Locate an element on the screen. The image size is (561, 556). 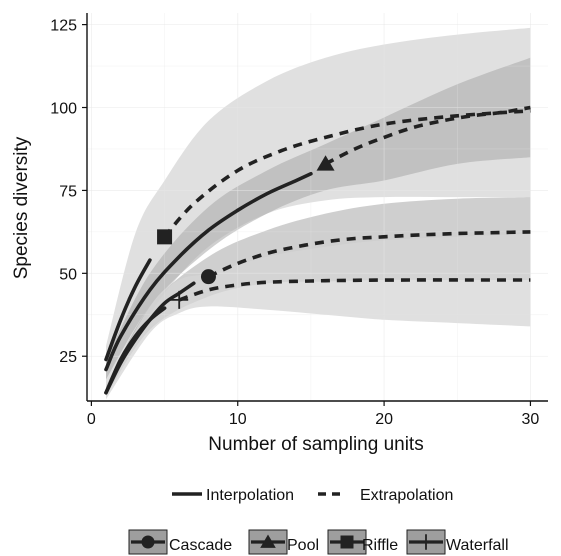
interpolation-line-riffle is located at coordinates (128, 310).